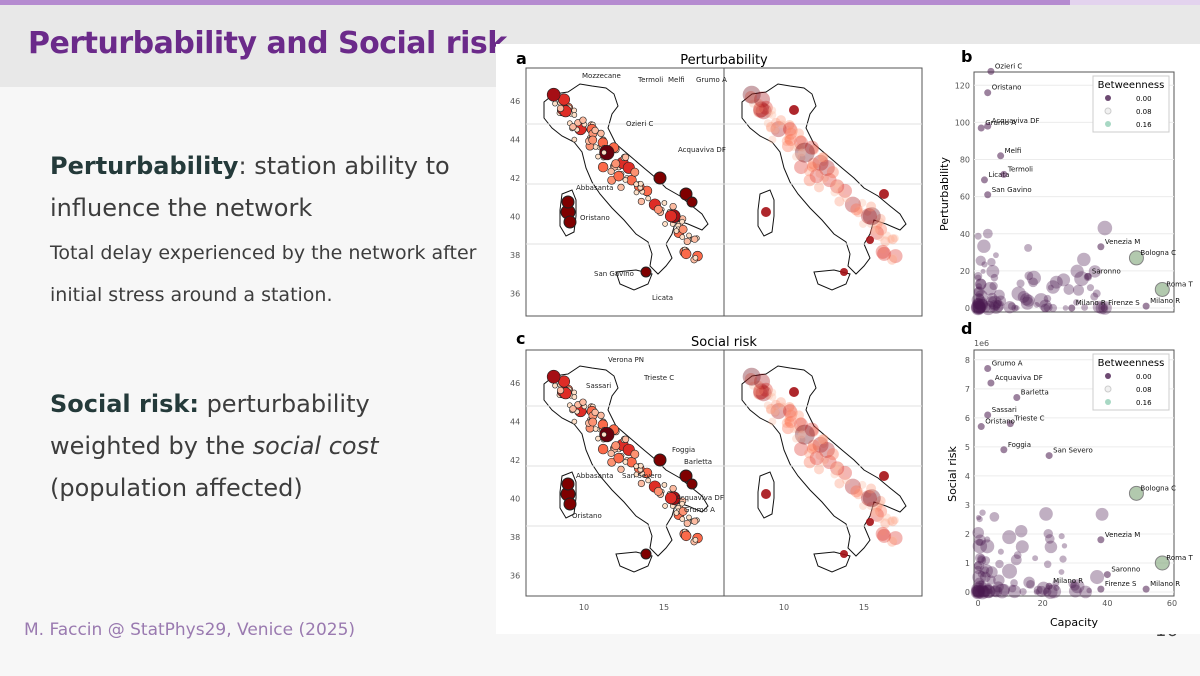  I want to click on panel-c-letter: c, so click(520, 338).